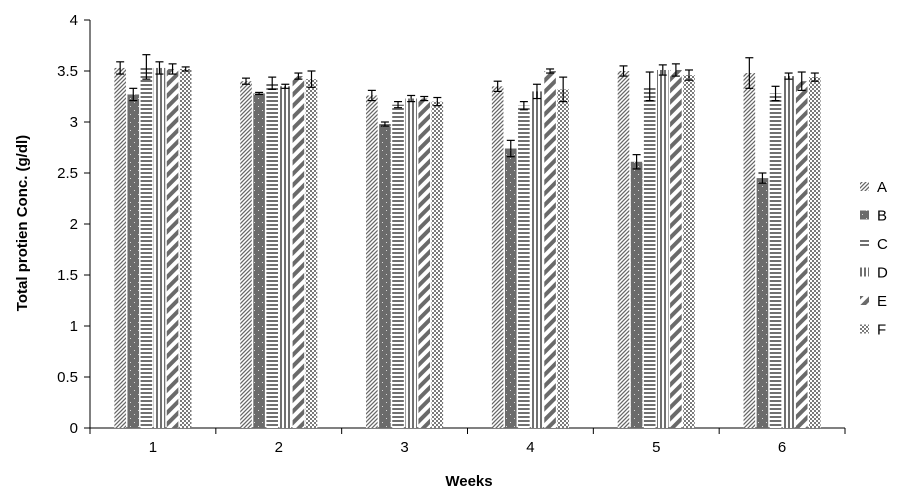 Image resolution: width=914 pixels, height=494 pixels. I want to click on y-tick-label: 3.5, so click(67, 71).